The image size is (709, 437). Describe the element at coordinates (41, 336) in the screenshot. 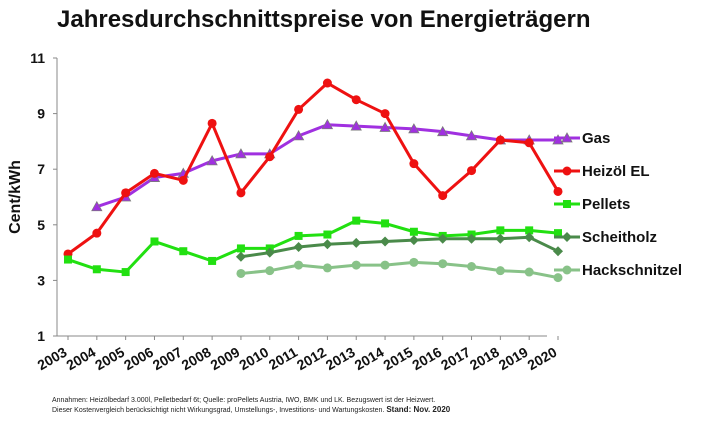

I see `y-tick-label: 1` at that location.